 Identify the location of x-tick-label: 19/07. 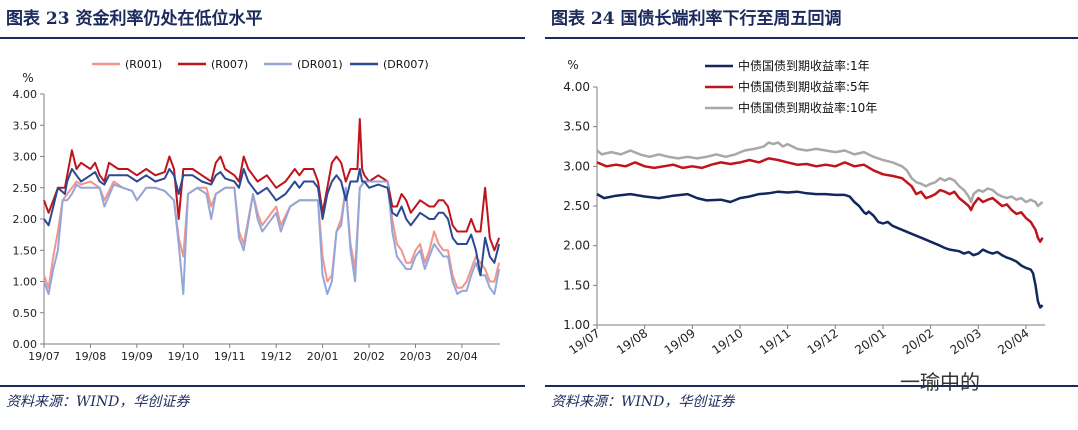
(44, 356).